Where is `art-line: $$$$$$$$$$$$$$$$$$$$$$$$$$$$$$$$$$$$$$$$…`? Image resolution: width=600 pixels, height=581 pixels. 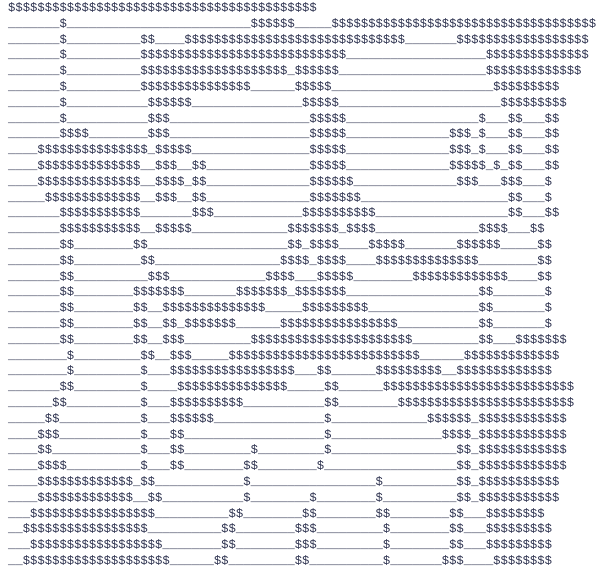
art-line: $$$$$$$$$$$$$$$$$$$$$$$$$$$$$$$$$$$$$$$$… is located at coordinates (162, 8).